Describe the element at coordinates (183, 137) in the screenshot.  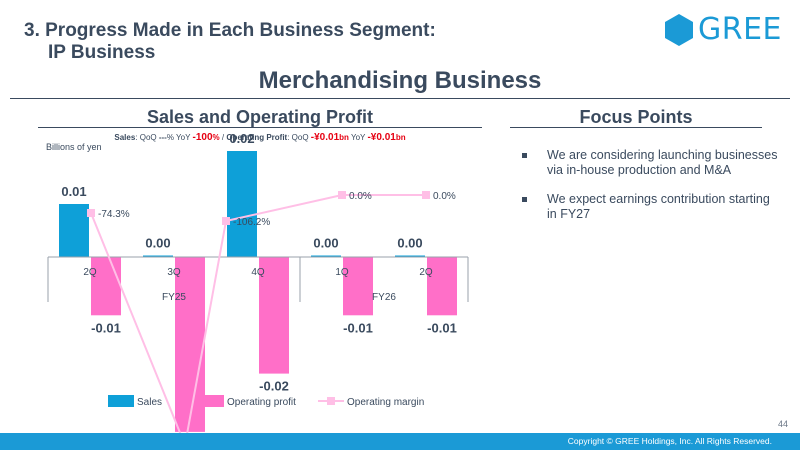
I see `summary-yoy1: YoY` at that location.